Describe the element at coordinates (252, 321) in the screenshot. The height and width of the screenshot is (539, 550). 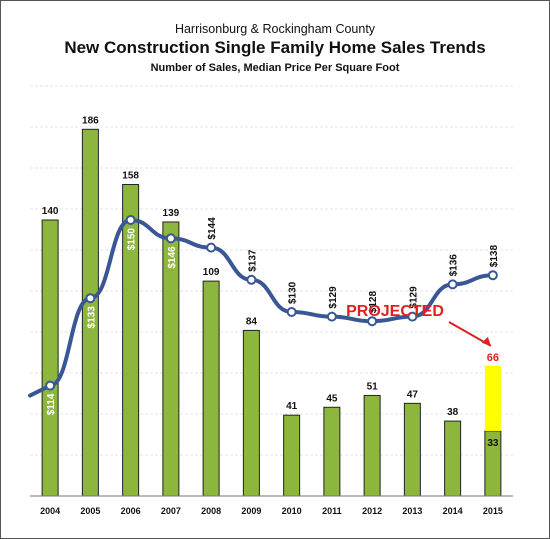
I see `bar-label-2009: 84` at that location.